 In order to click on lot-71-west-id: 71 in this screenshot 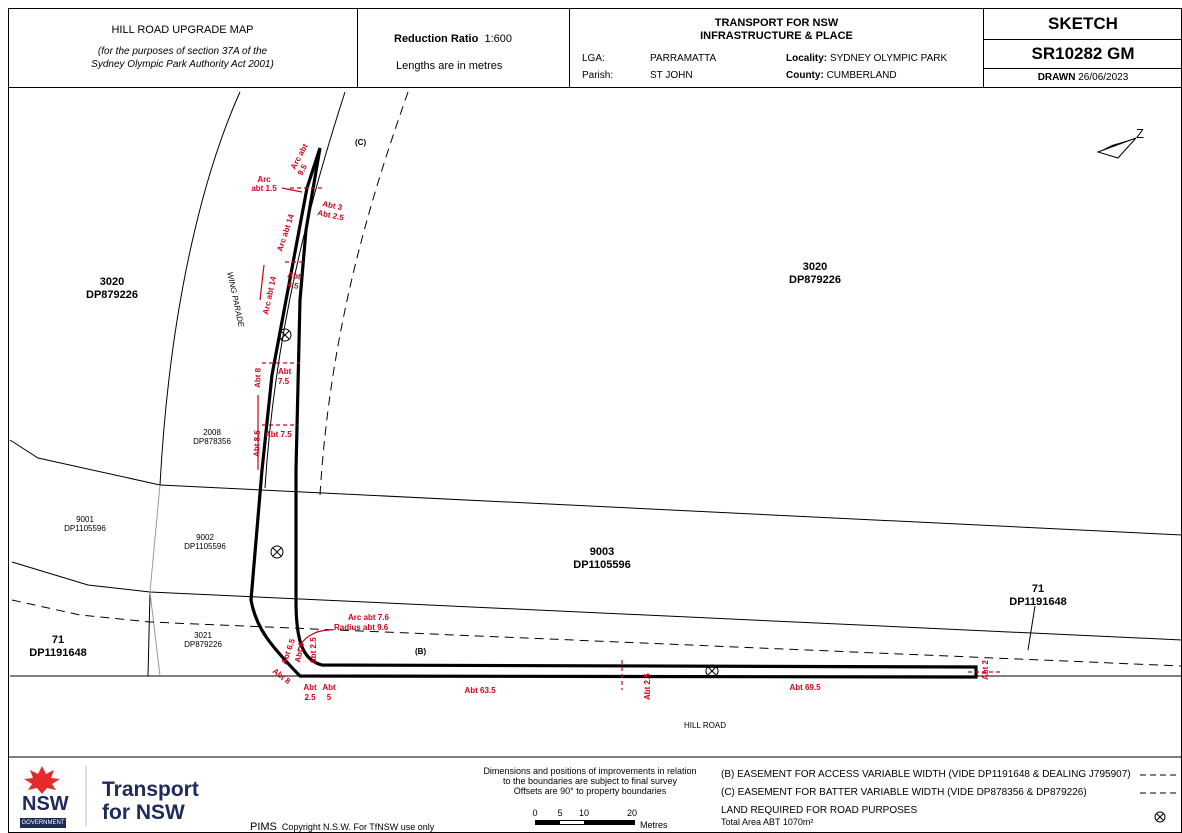, I will do `click(58, 640)`.